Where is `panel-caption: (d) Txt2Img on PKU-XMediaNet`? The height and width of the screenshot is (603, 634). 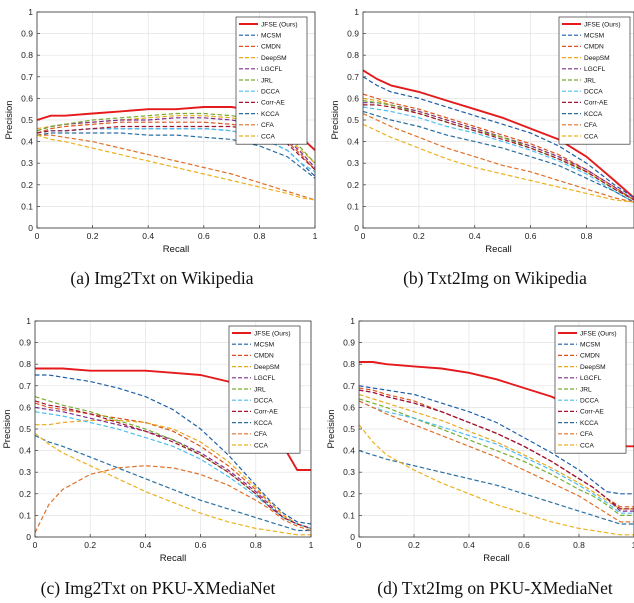 panel-caption: (d) Txt2Img on PKU-XMediaNet is located at coordinates (495, 588).